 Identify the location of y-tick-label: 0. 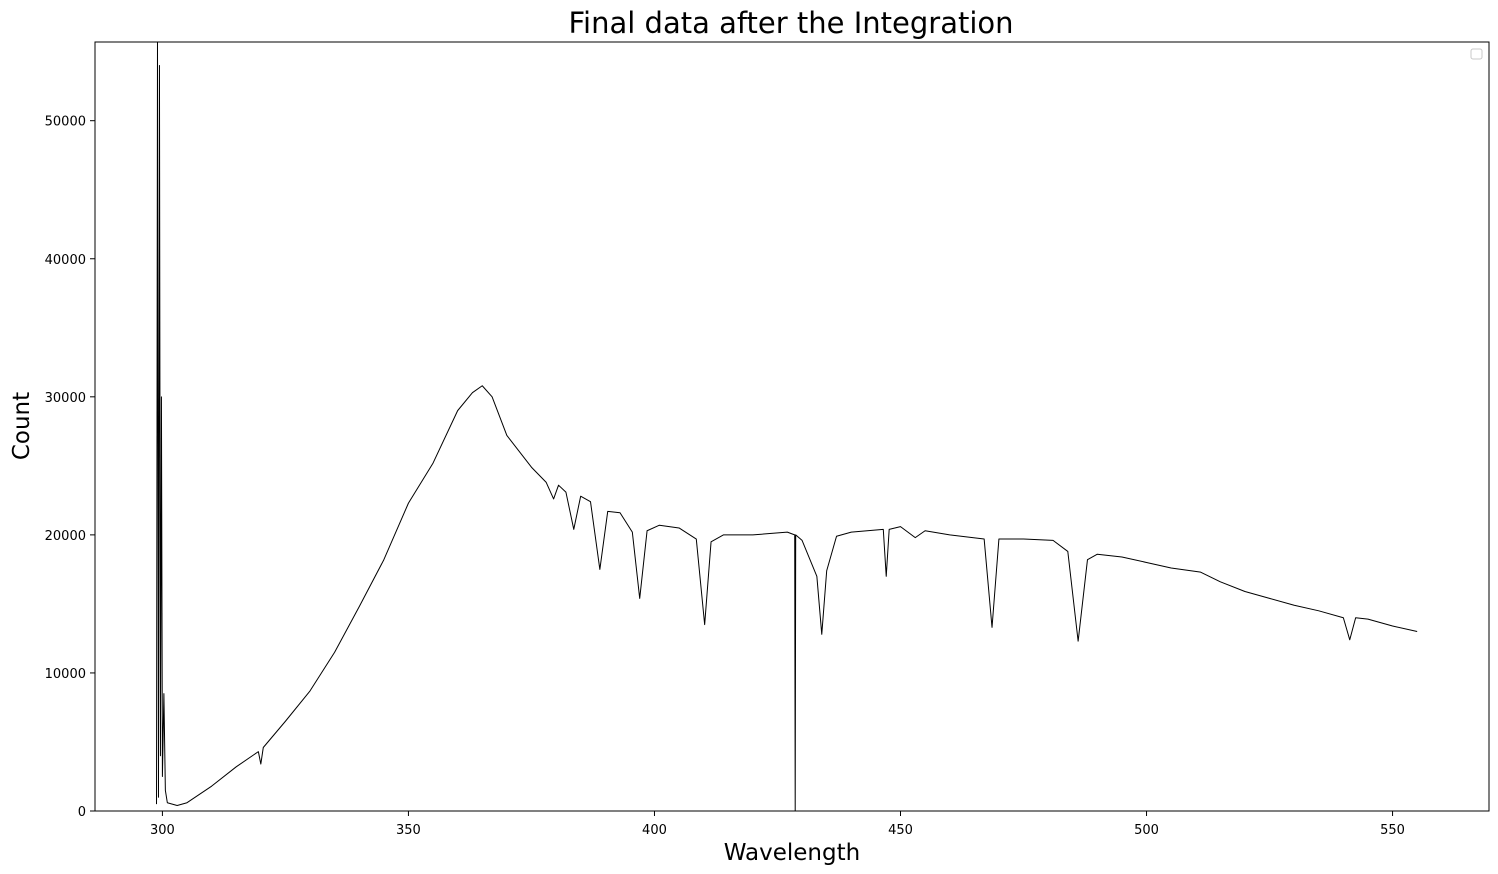
(82, 812).